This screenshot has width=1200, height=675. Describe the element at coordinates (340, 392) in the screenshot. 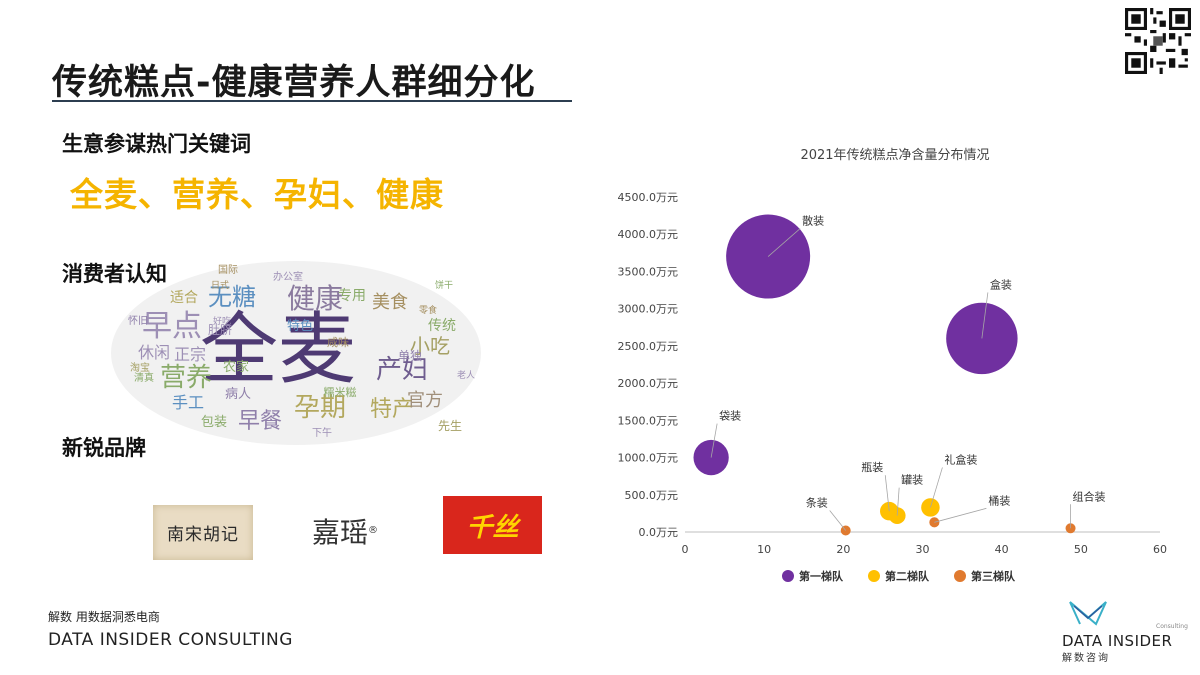

I see `wordcloud-word: 糯米糍` at that location.